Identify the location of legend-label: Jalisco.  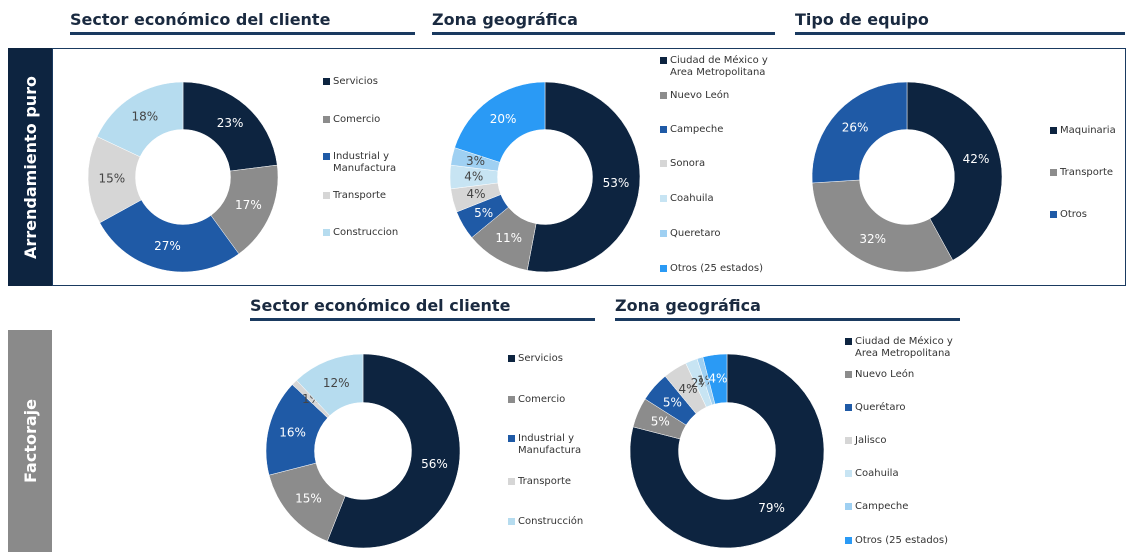
(871, 440).